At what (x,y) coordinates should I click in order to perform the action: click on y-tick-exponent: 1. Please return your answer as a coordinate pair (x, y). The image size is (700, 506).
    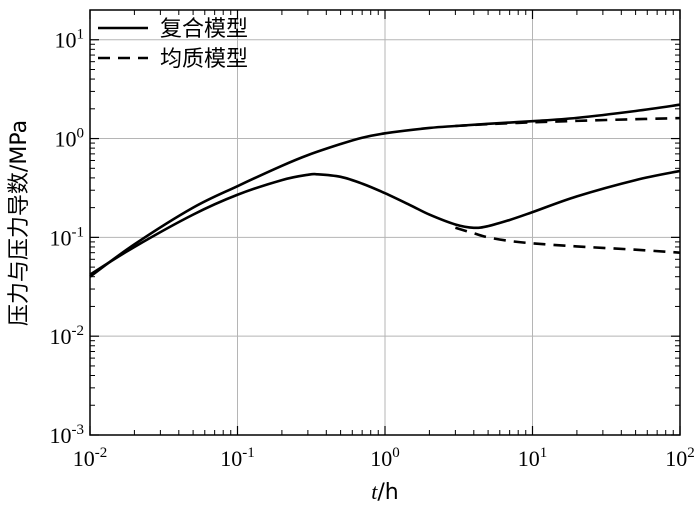
    Looking at the image, I should click on (81, 35).